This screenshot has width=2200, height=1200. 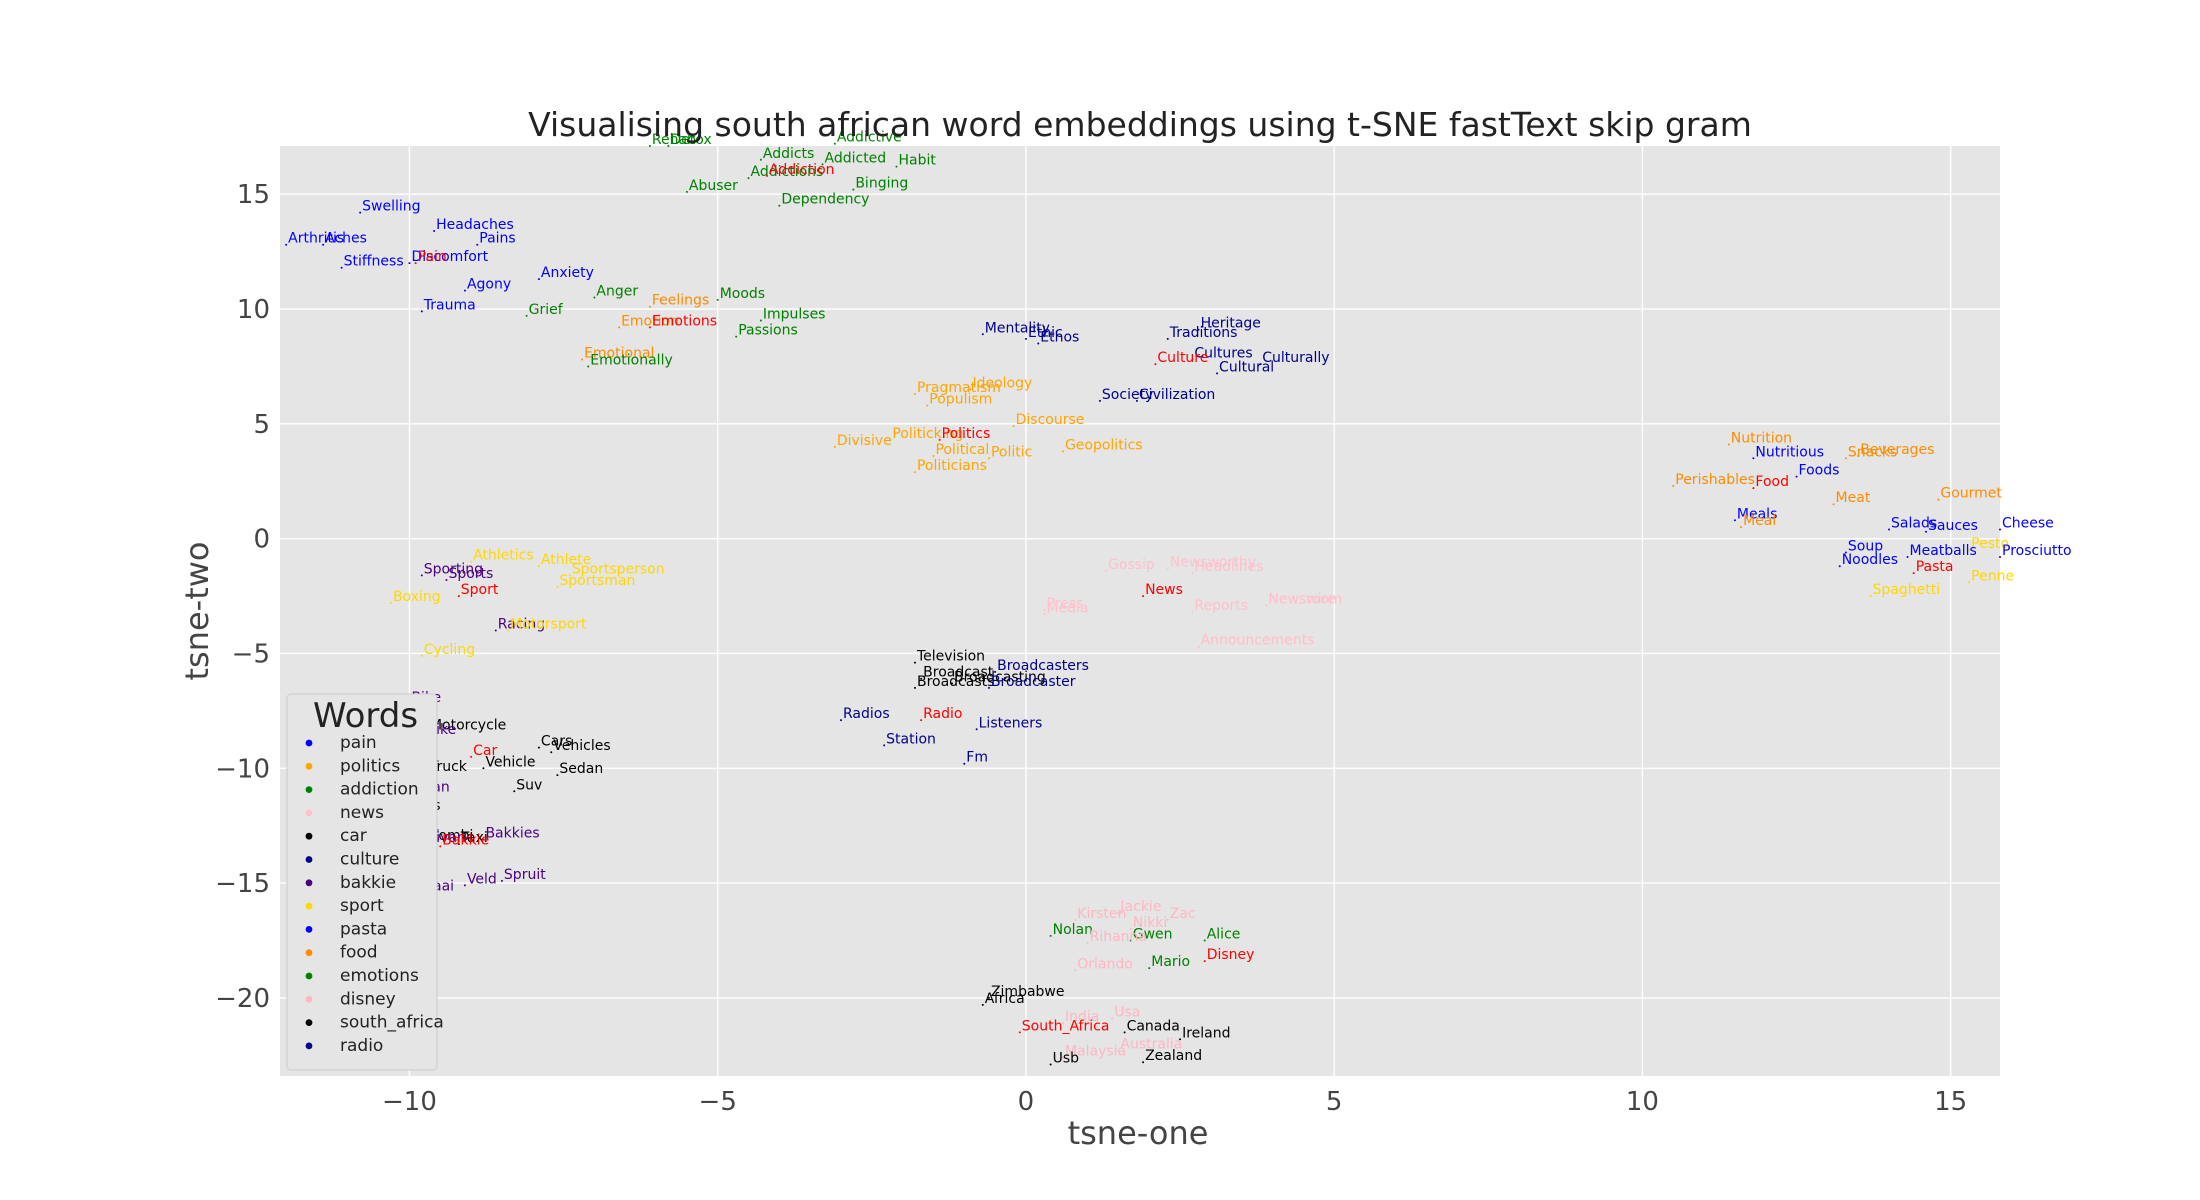 I want to click on point-label: Nutritious, so click(x=1789, y=452).